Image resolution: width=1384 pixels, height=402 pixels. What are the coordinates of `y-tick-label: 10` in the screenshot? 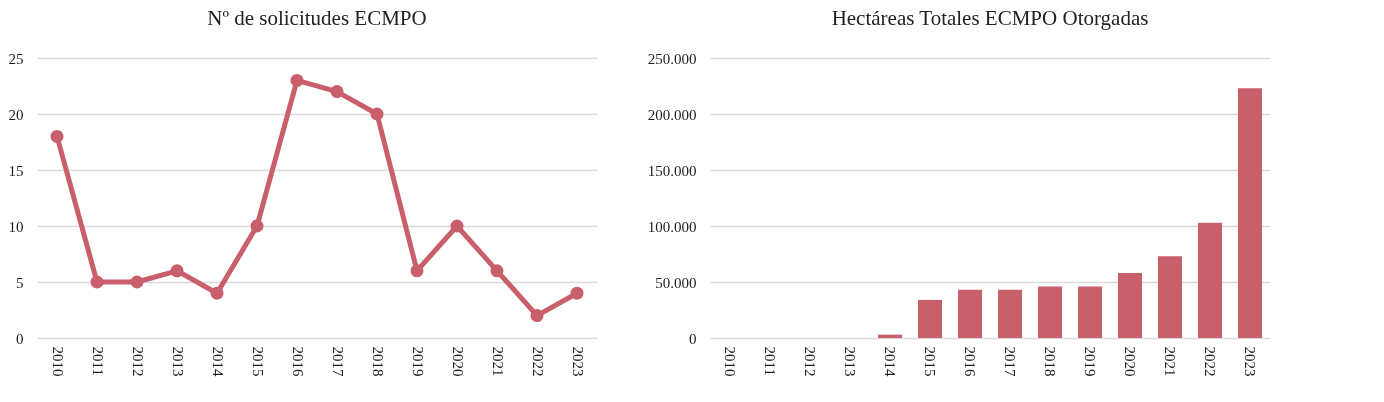 It's located at (16, 226).